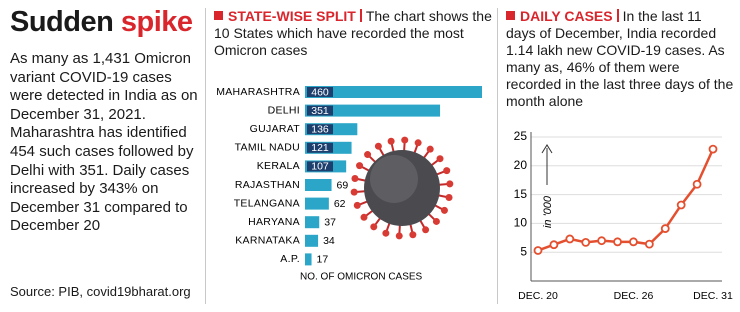  What do you see at coordinates (156, 22) in the screenshot?
I see `headline-word: spike` at bounding box center [156, 22].